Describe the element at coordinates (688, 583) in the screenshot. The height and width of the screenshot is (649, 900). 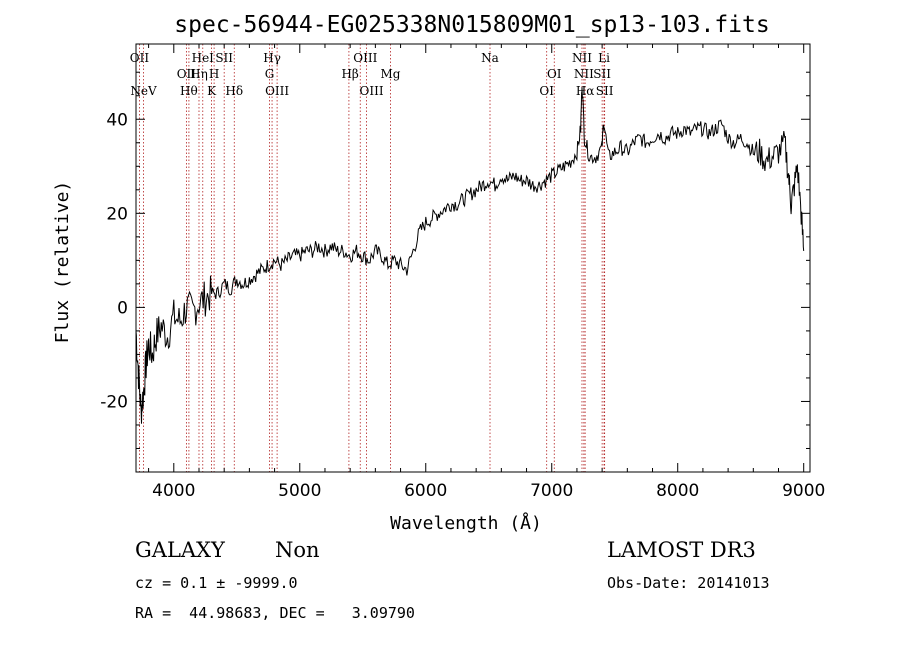
I see `obs-date: Obs-Date: 20141013` at that location.